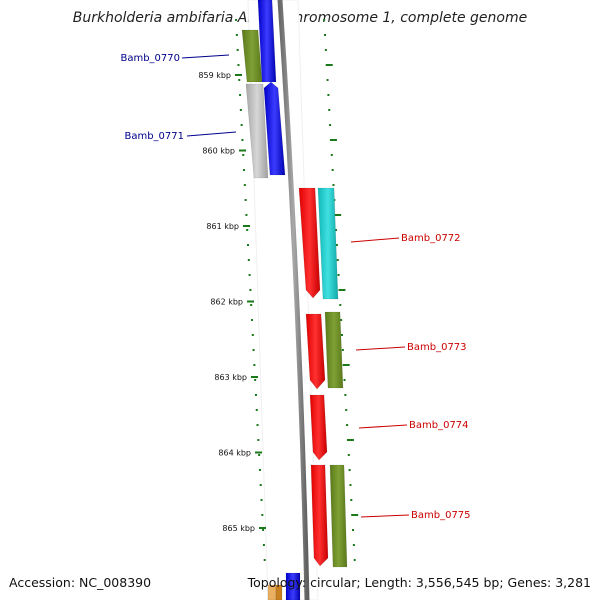 The image size is (600, 600). I want to click on grey-gene, so click(257, 131).